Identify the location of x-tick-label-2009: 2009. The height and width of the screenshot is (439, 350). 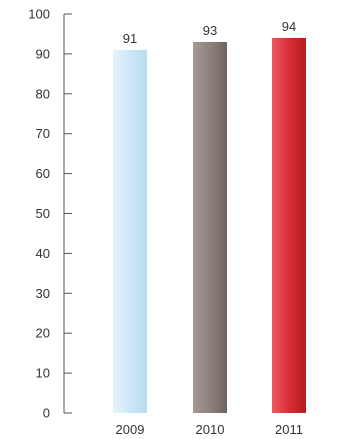
(130, 429).